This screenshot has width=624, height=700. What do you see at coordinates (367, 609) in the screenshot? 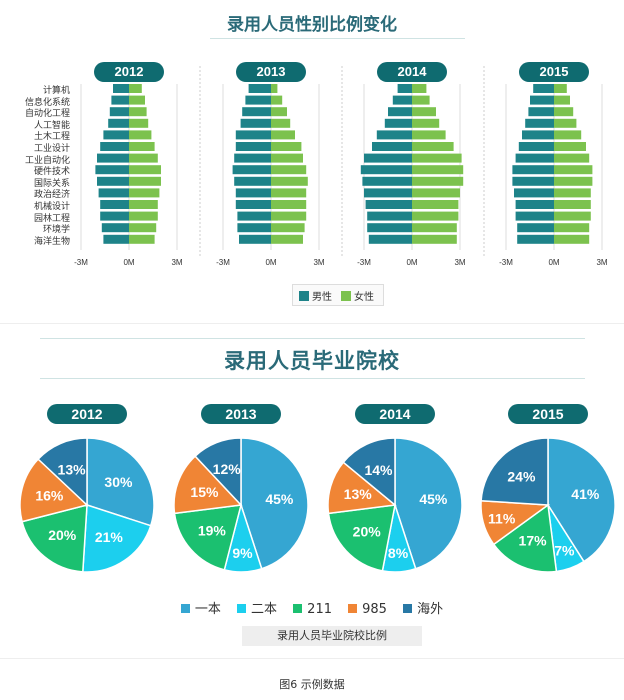
I see `legend-985: 985` at bounding box center [367, 609].